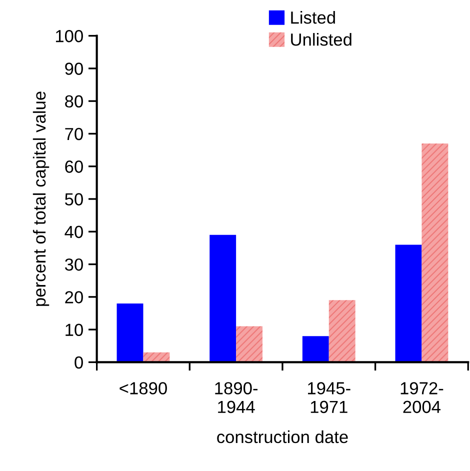 The width and height of the screenshot is (470, 471). Describe the element at coordinates (282, 437) in the screenshot. I see `x-axis-title: construction date` at that location.